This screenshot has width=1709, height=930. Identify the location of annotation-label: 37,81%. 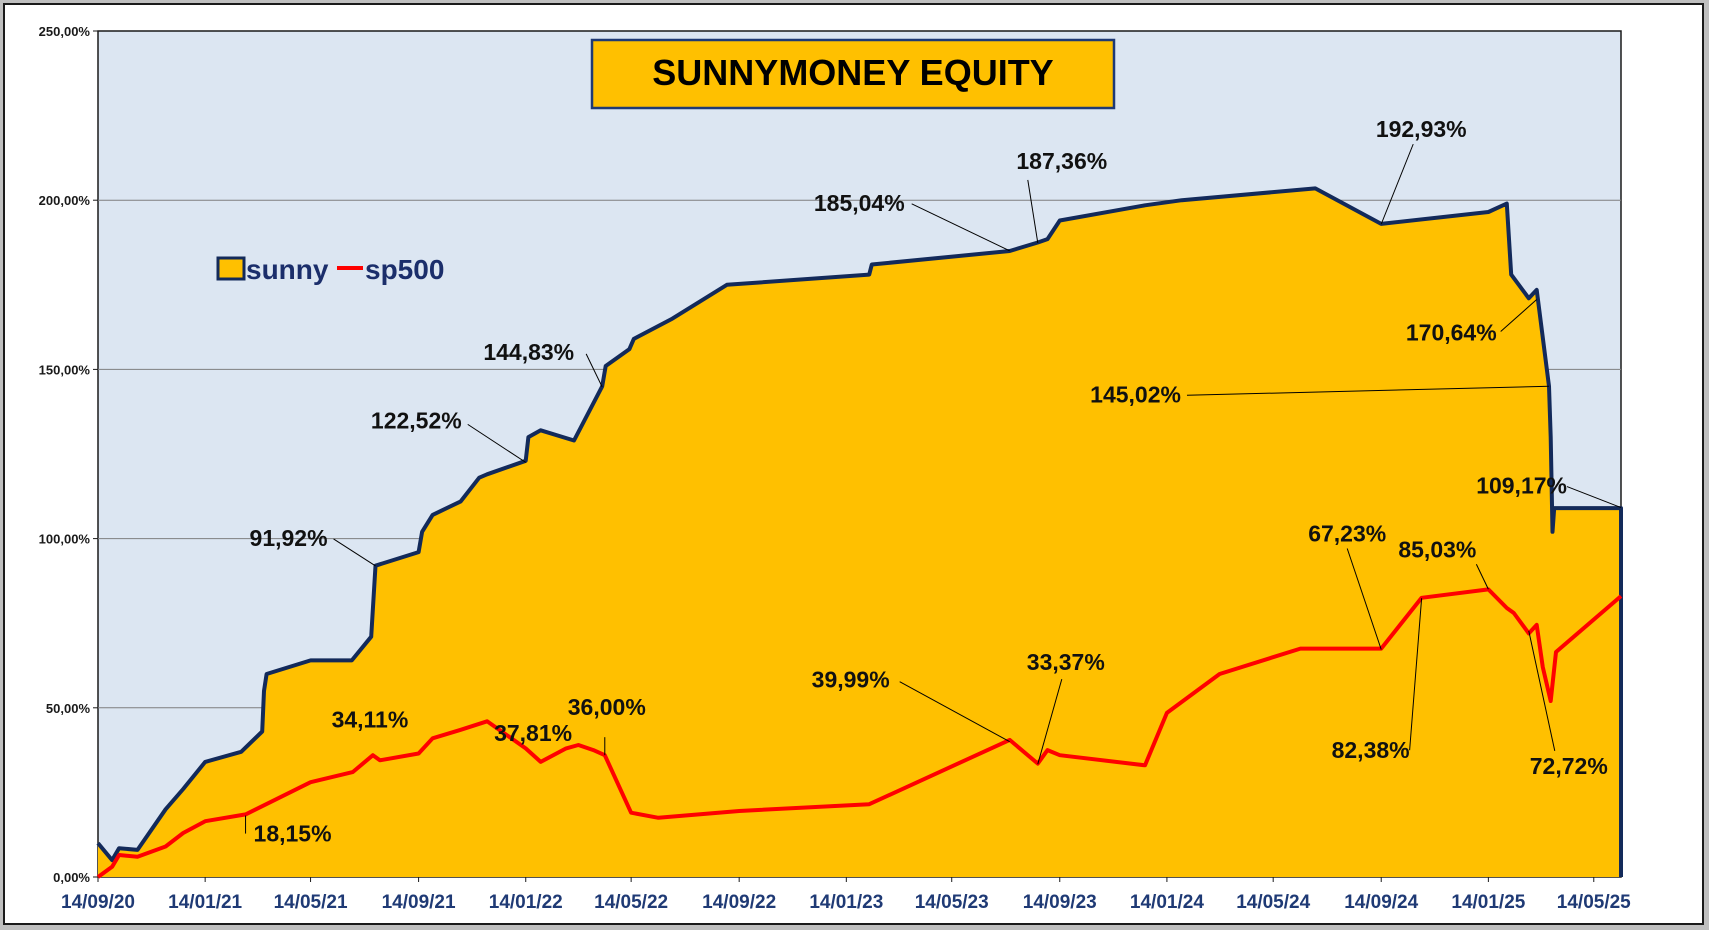
(533, 733).